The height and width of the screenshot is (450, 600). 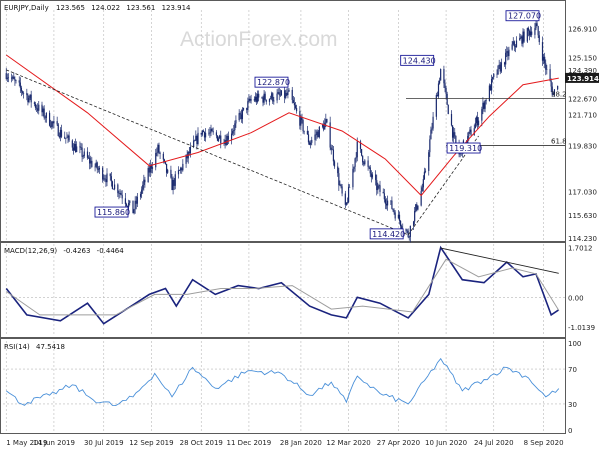 What do you see at coordinates (30, 251) in the screenshot?
I see `macd-label: MACD(12,26,9)` at bounding box center [30, 251].